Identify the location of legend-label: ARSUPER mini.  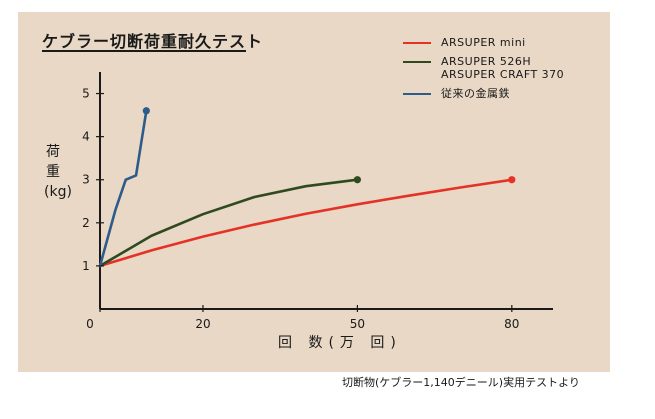
(483, 42).